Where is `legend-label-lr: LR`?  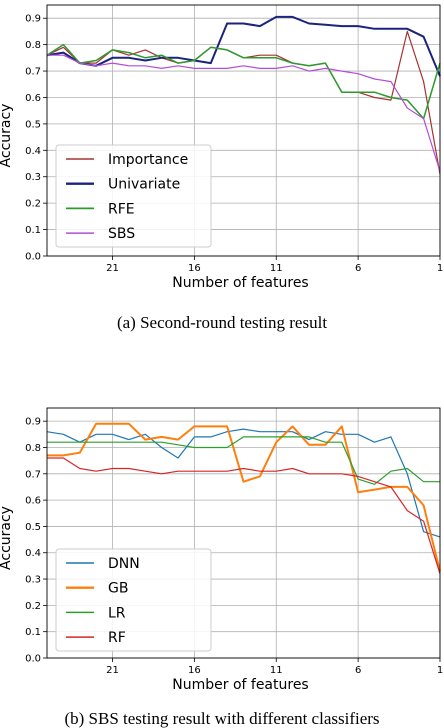
legend-label-lr: LR is located at coordinates (117, 613).